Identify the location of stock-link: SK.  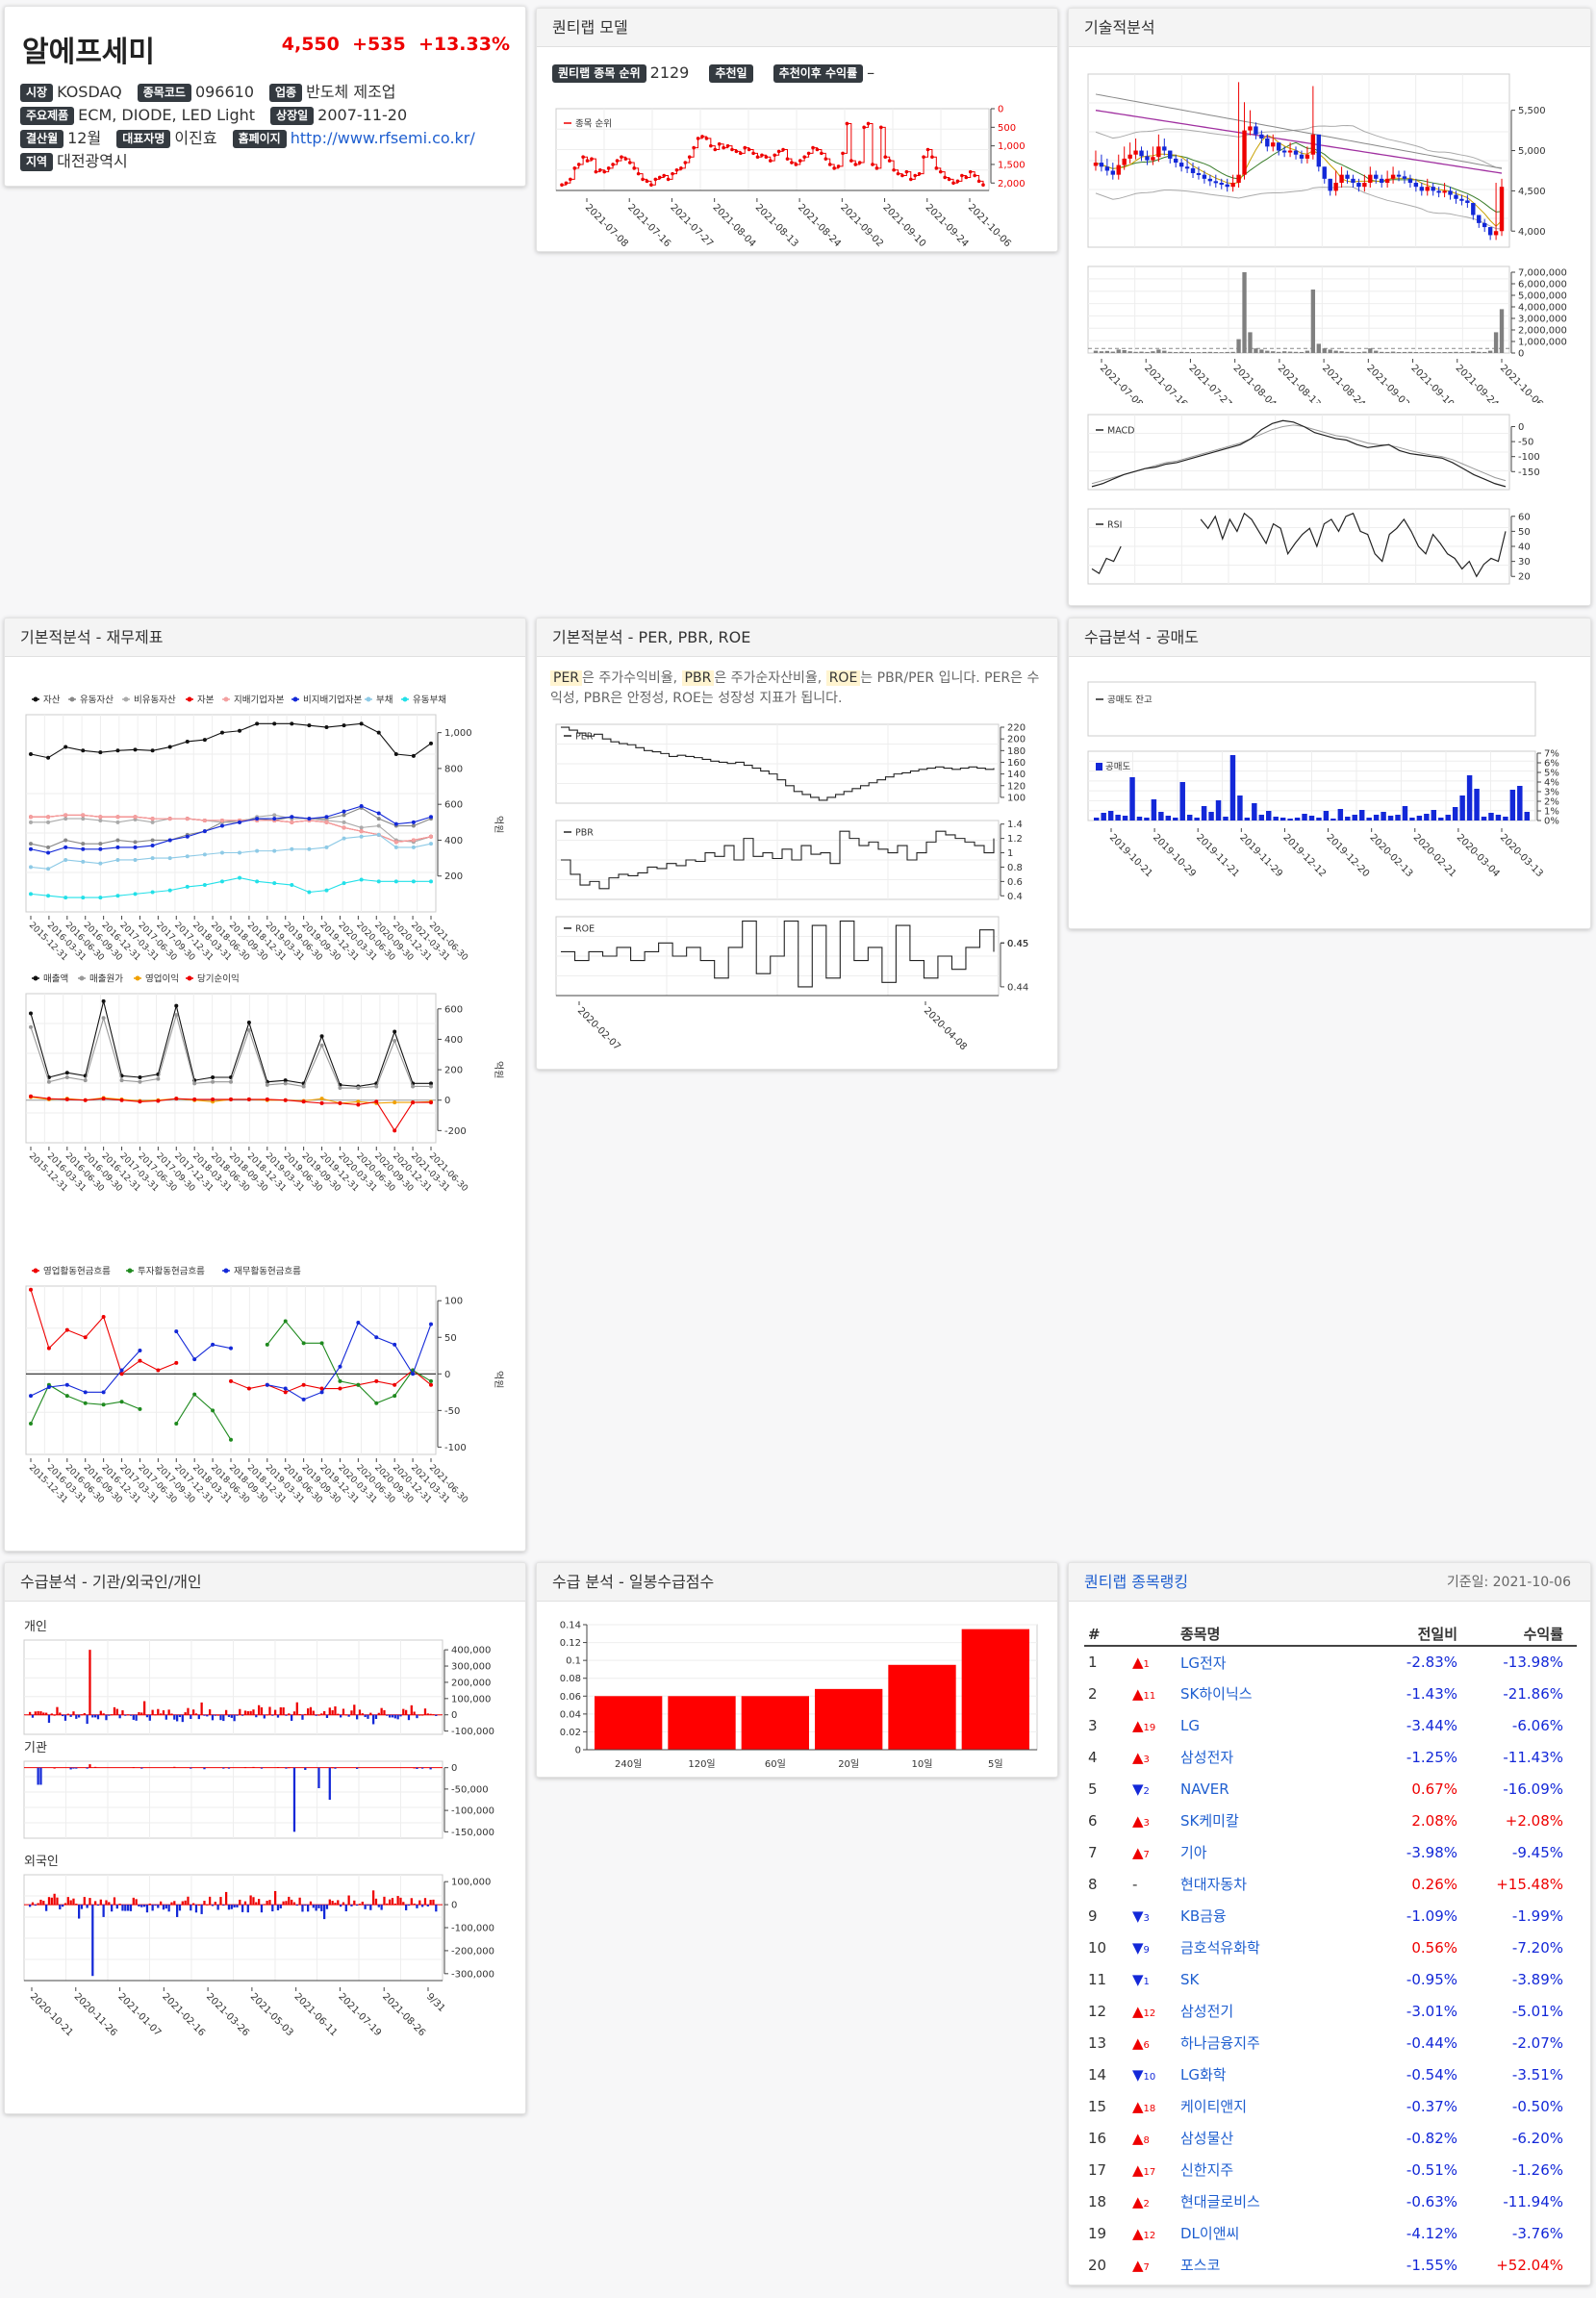
(1190, 1979).